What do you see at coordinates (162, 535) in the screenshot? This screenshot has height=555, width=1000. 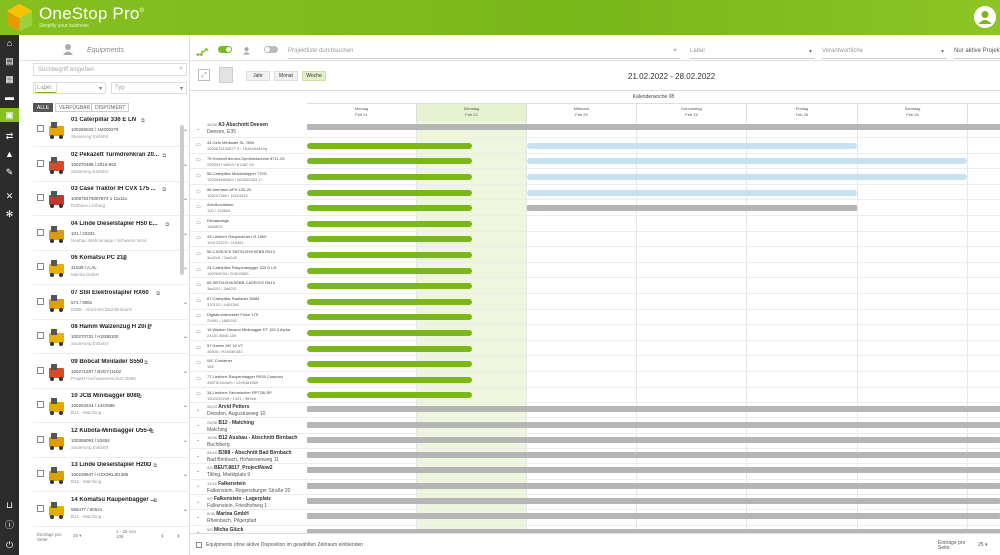 I see `prev-page-icon: ‹` at bounding box center [162, 535].